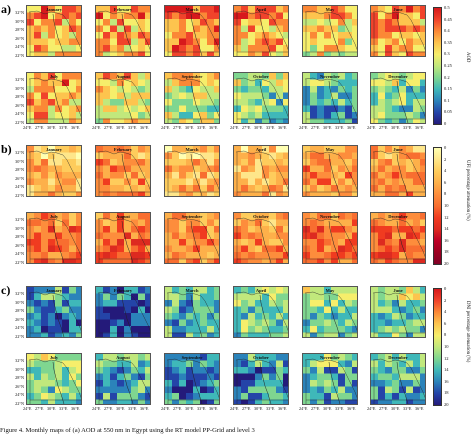 This screenshot has height=438, width=474. I want to click on map-raster, so click(330, 31).